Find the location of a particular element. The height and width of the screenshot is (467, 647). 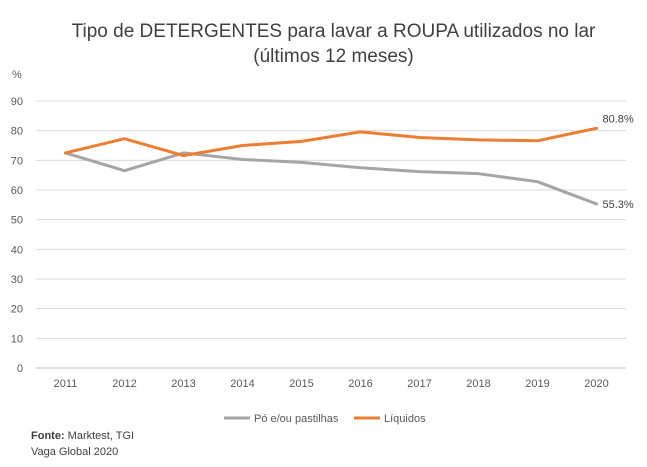

legend: Pó e/ou pastilhas Líquidos is located at coordinates (325, 419).